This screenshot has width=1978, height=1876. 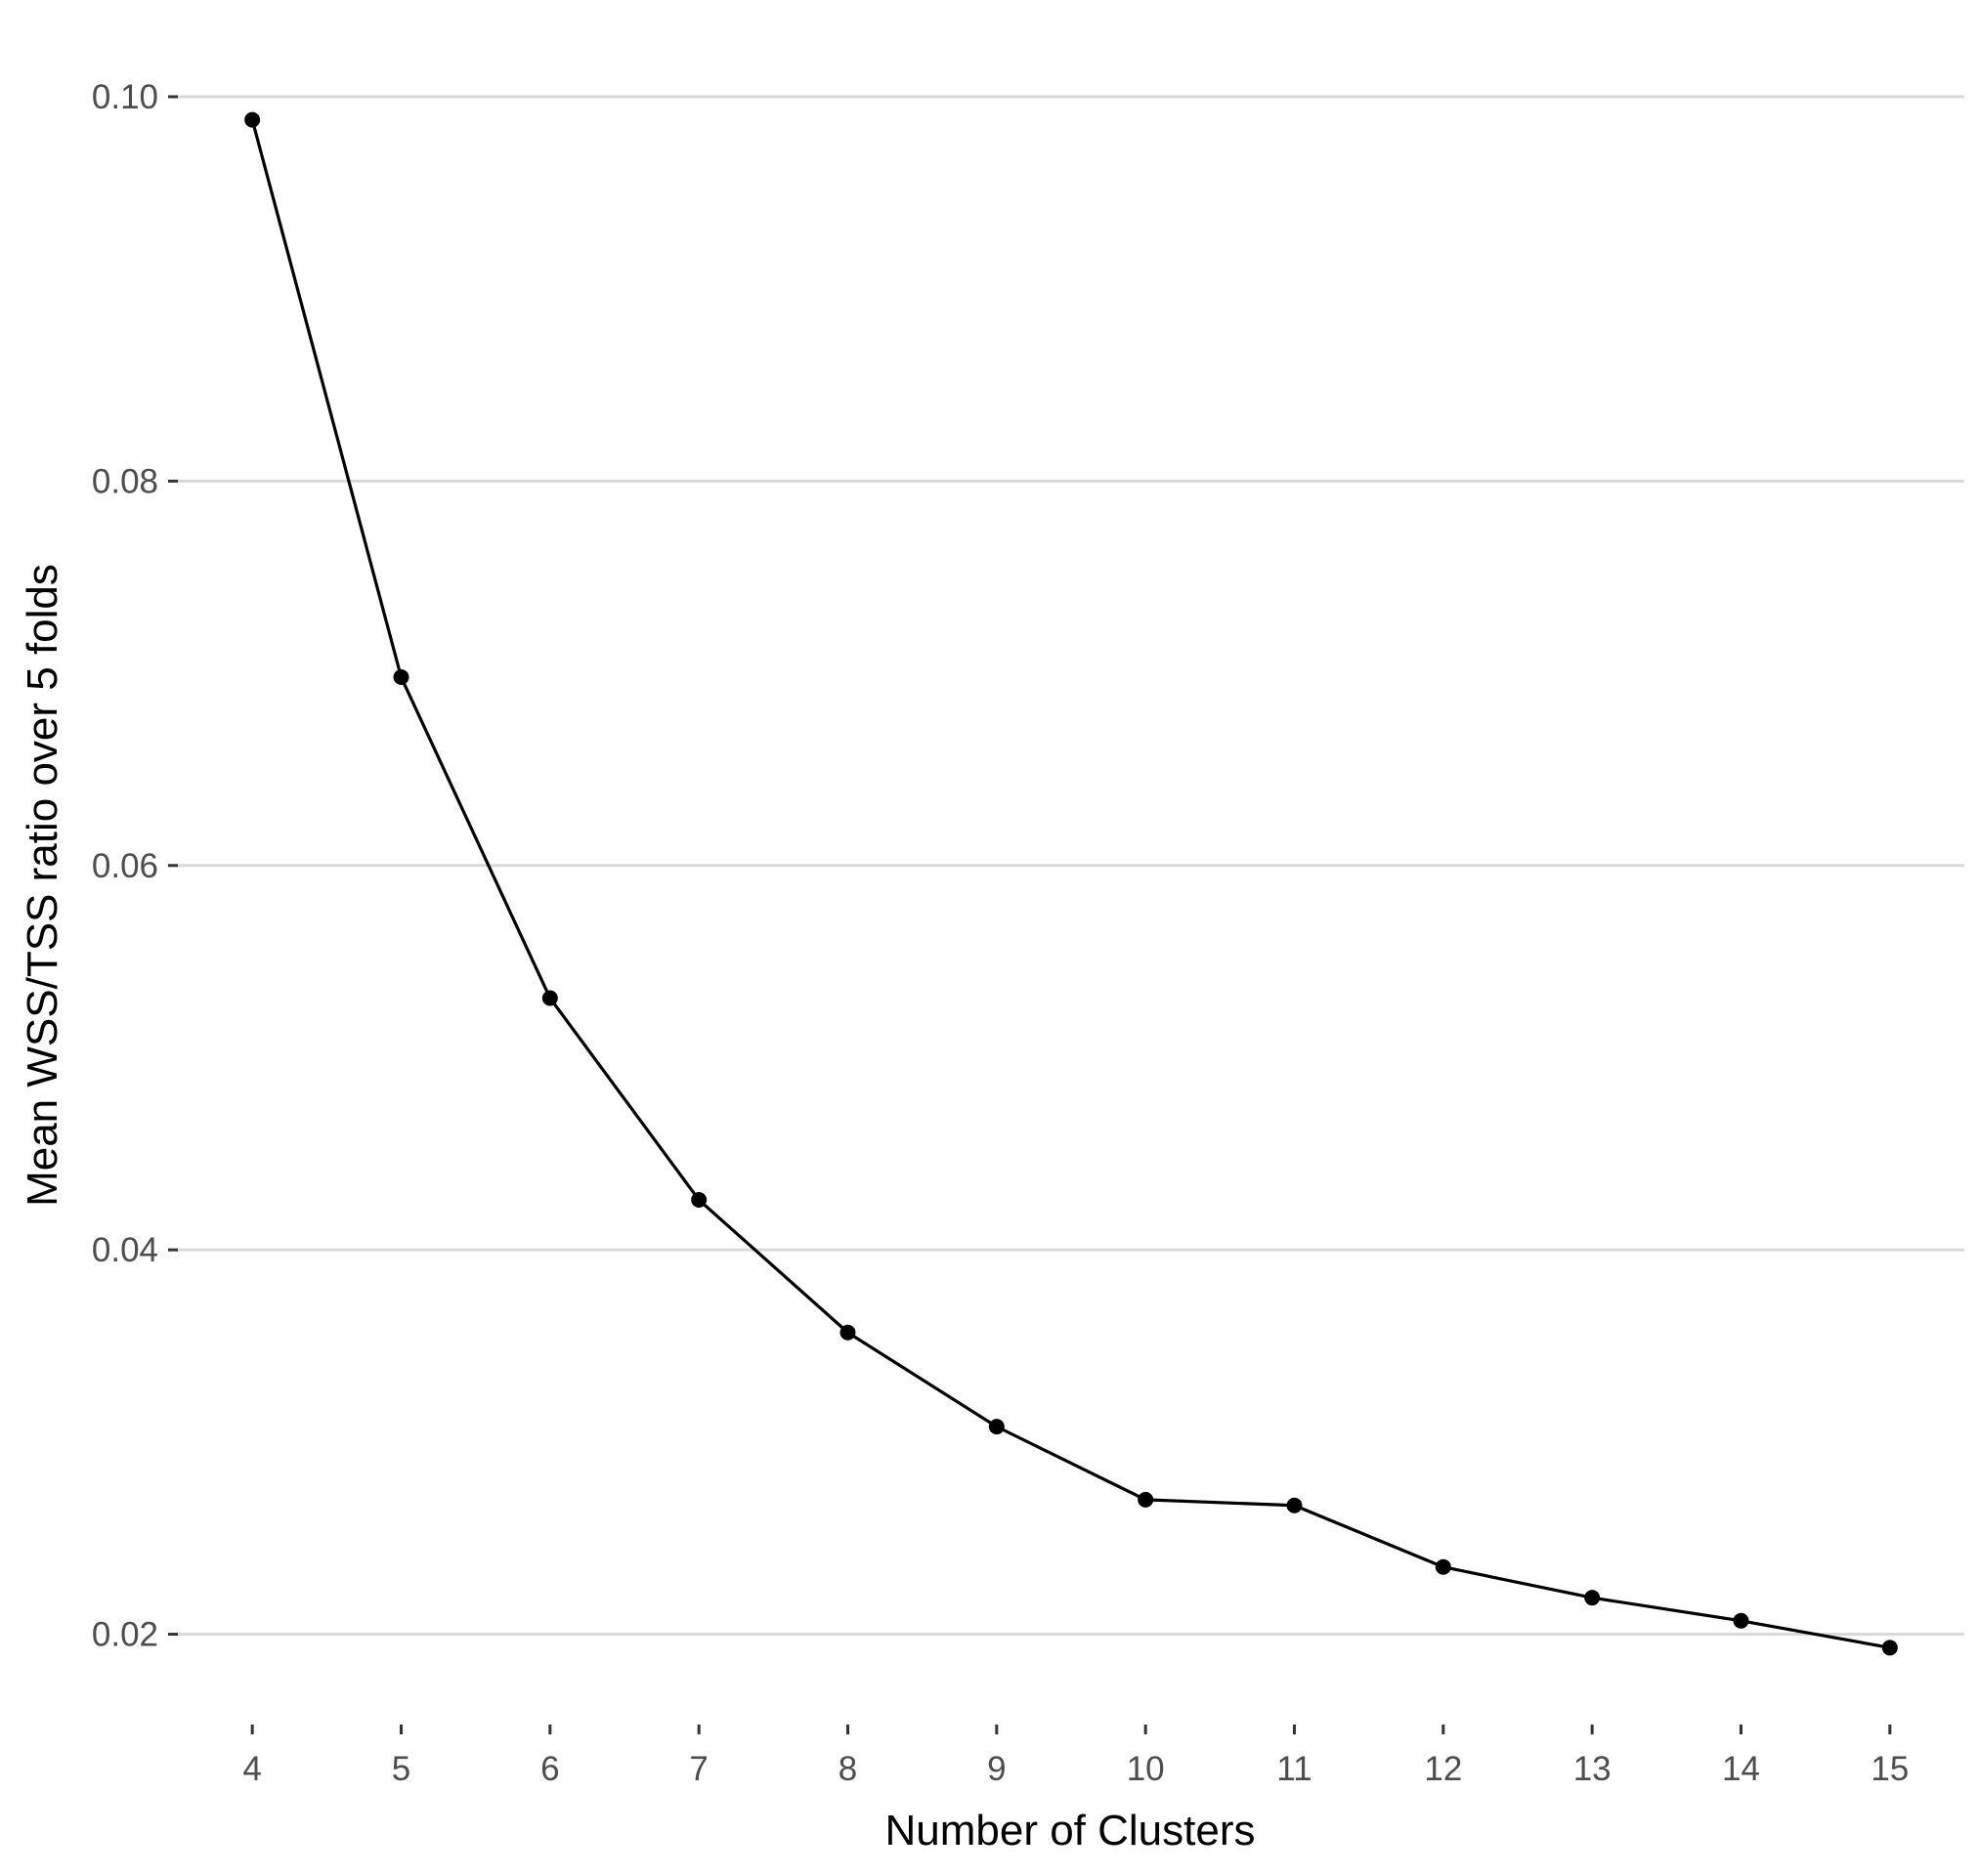 I want to click on x-tick-label: 13, so click(x=1593, y=1769).